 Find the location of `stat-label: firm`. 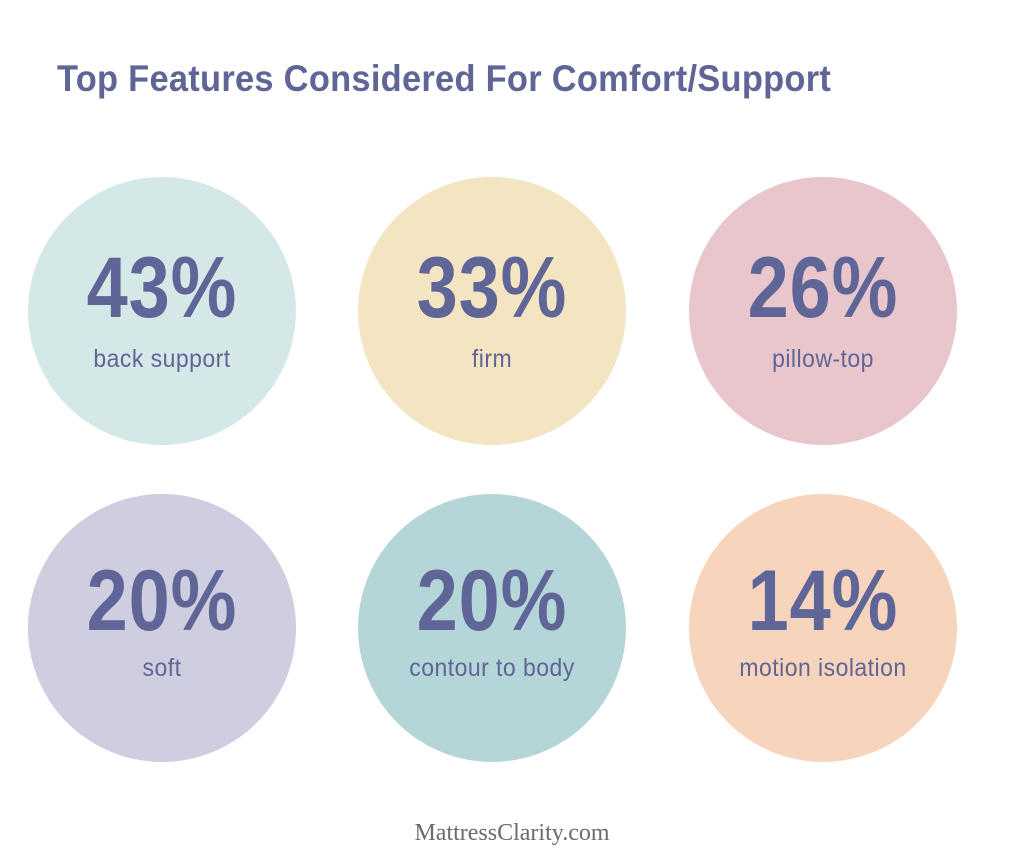

stat-label: firm is located at coordinates (492, 359).